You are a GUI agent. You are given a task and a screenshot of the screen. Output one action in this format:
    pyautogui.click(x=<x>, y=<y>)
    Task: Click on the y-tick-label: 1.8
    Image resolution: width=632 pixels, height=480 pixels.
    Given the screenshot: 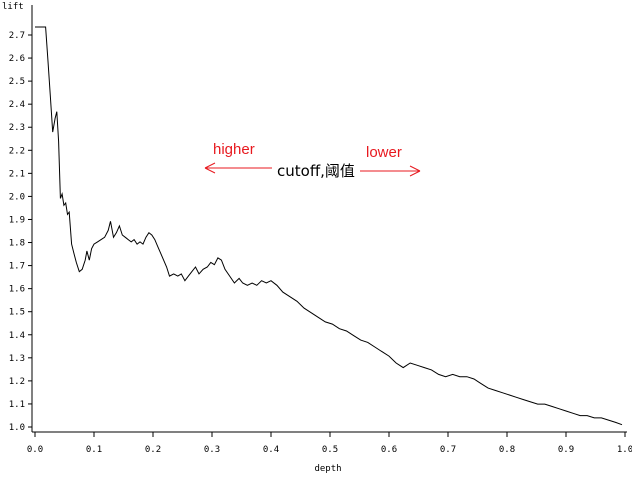 What is the action you would take?
    pyautogui.click(x=17, y=244)
    